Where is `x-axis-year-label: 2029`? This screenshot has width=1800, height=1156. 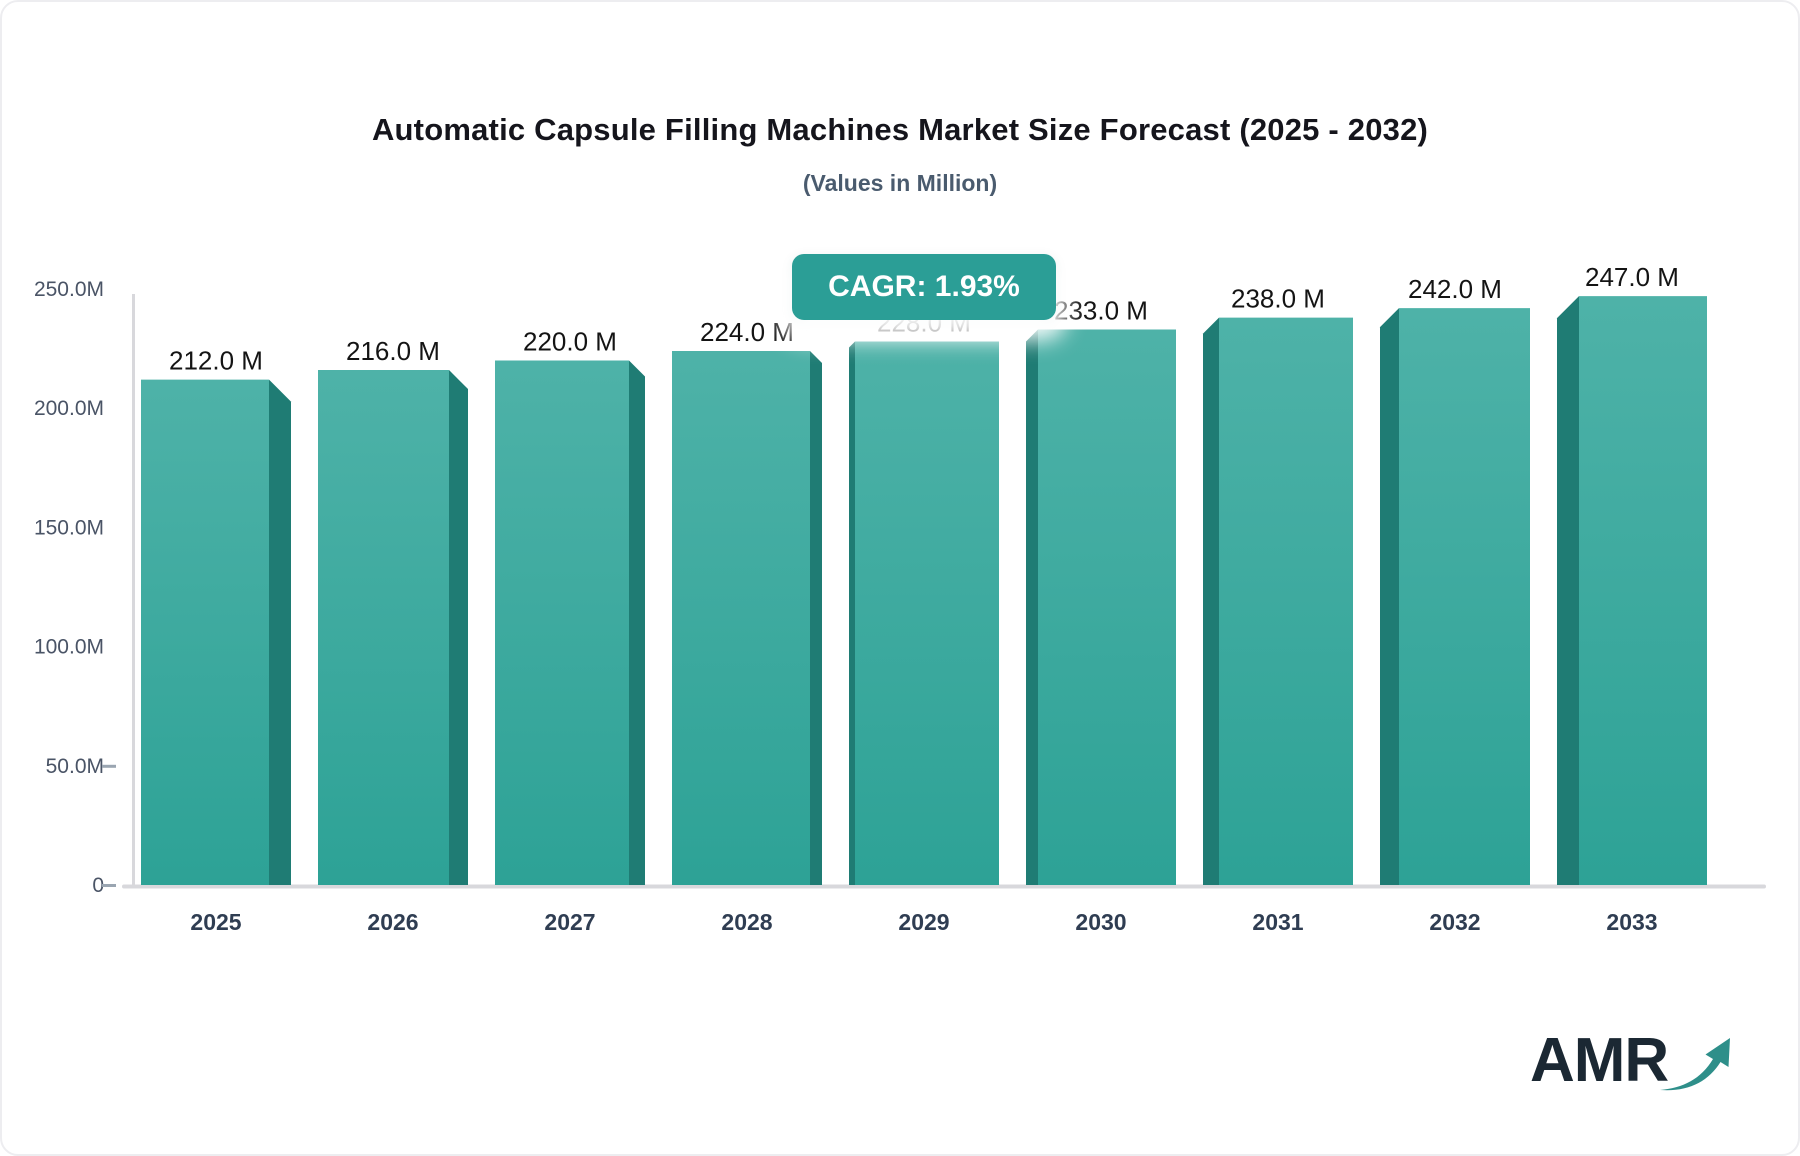
x-axis-year-label: 2029 is located at coordinates (923, 922).